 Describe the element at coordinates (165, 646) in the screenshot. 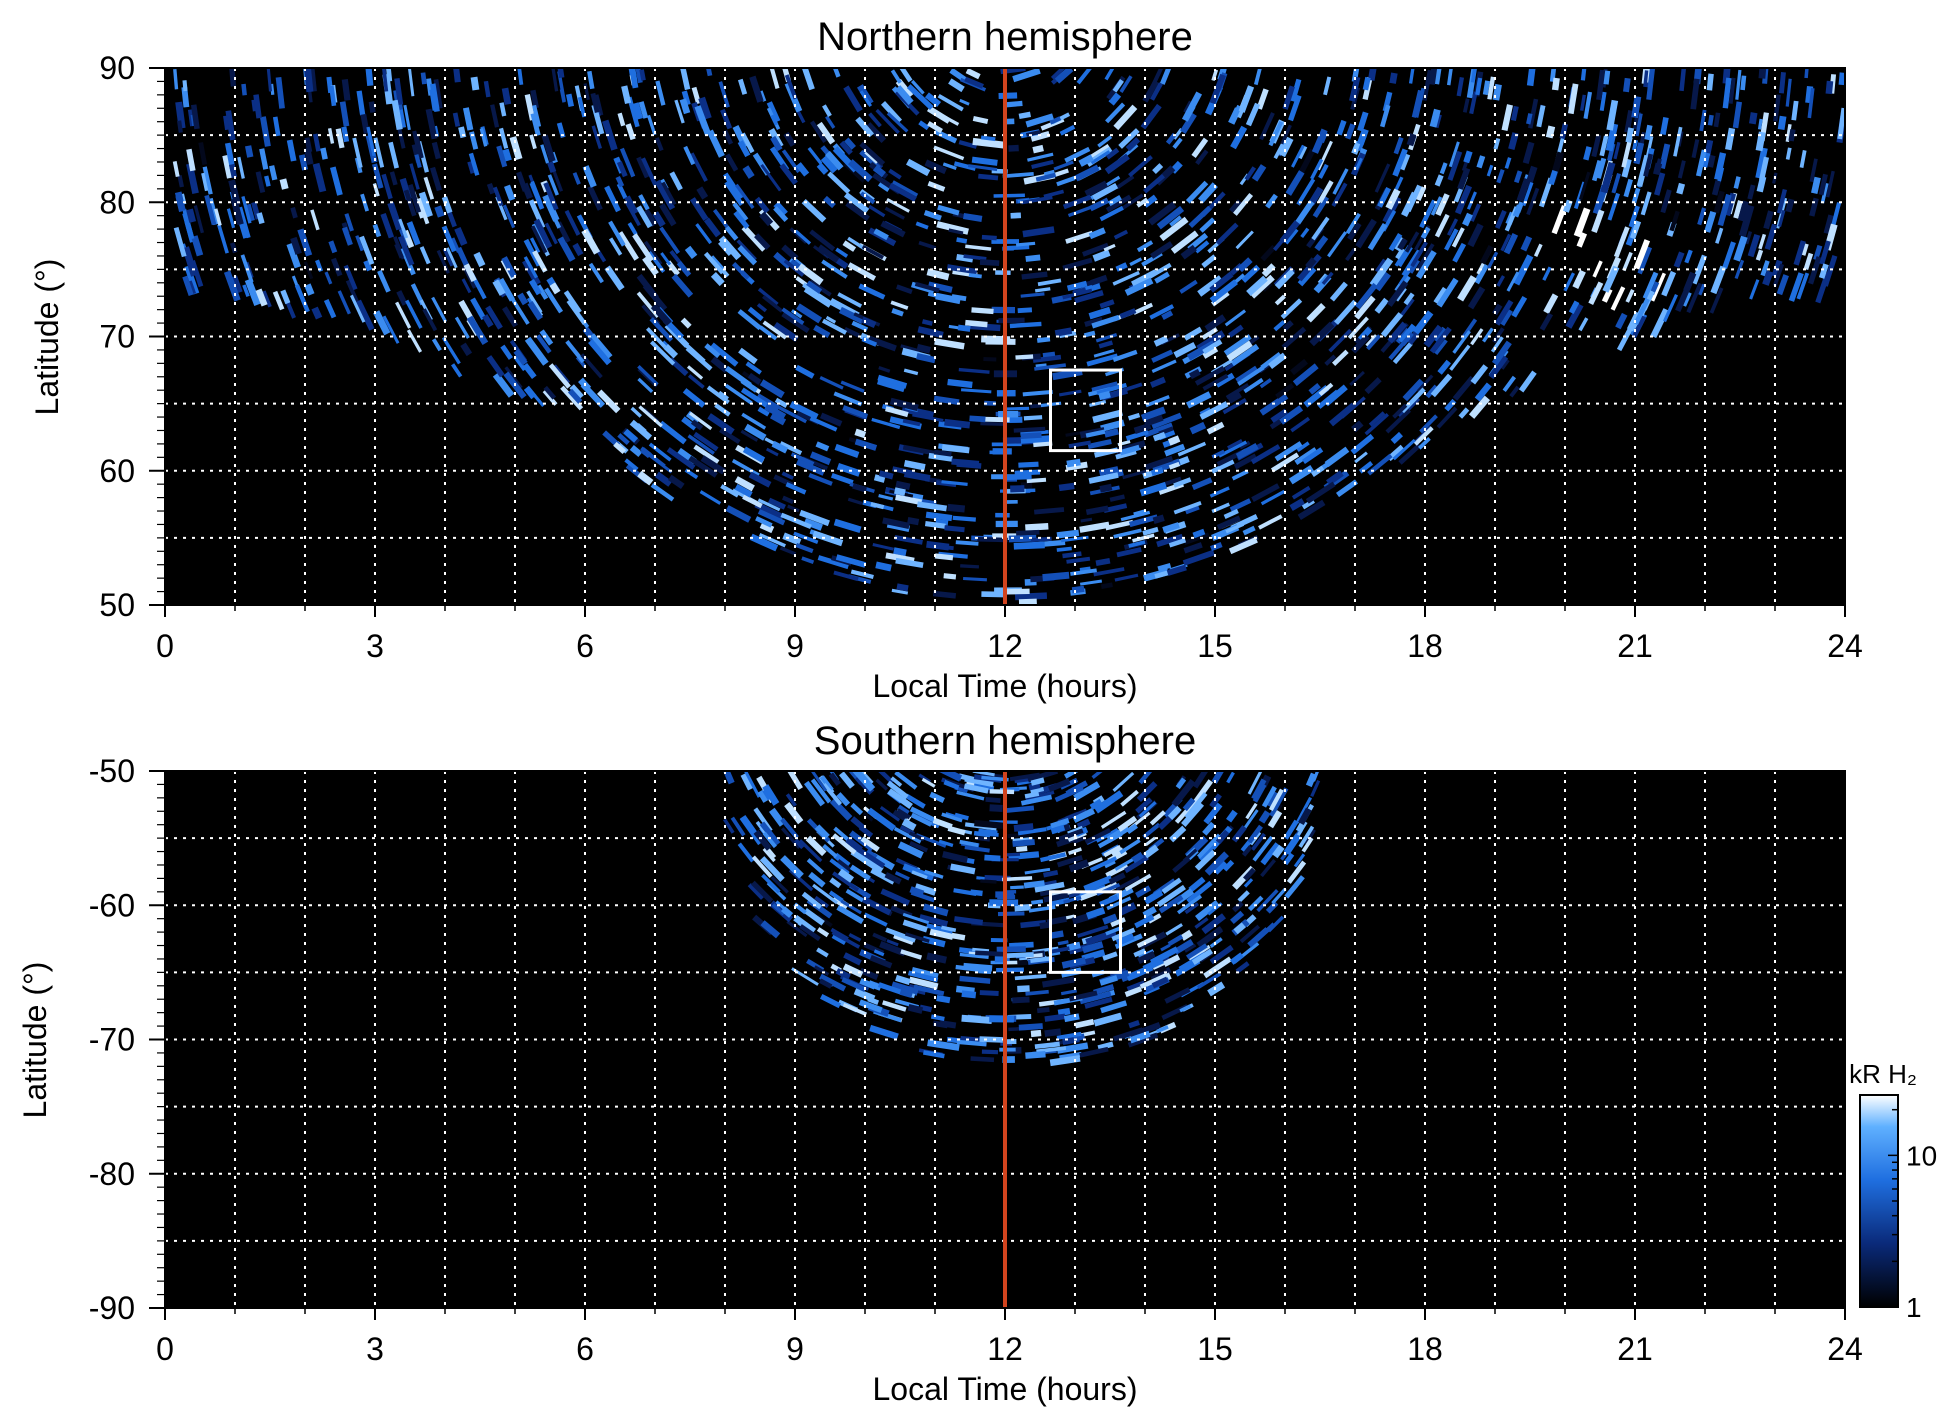

I see `x-tick-label: 0` at that location.